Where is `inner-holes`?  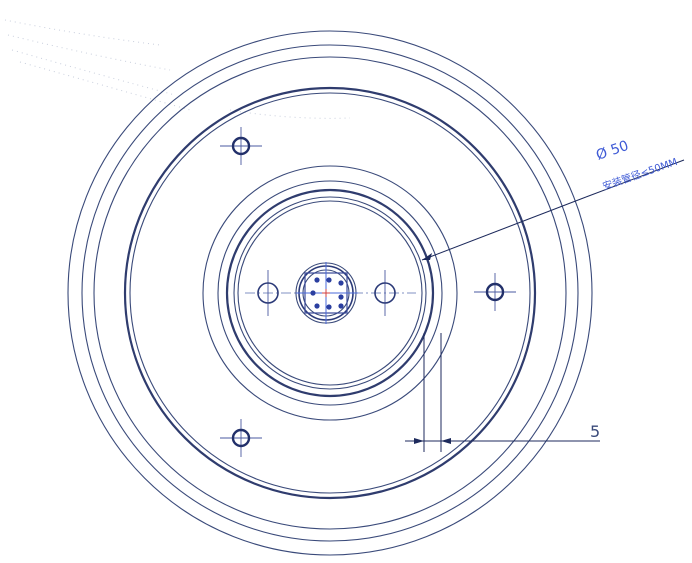 inner-holes is located at coordinates (326, 293).